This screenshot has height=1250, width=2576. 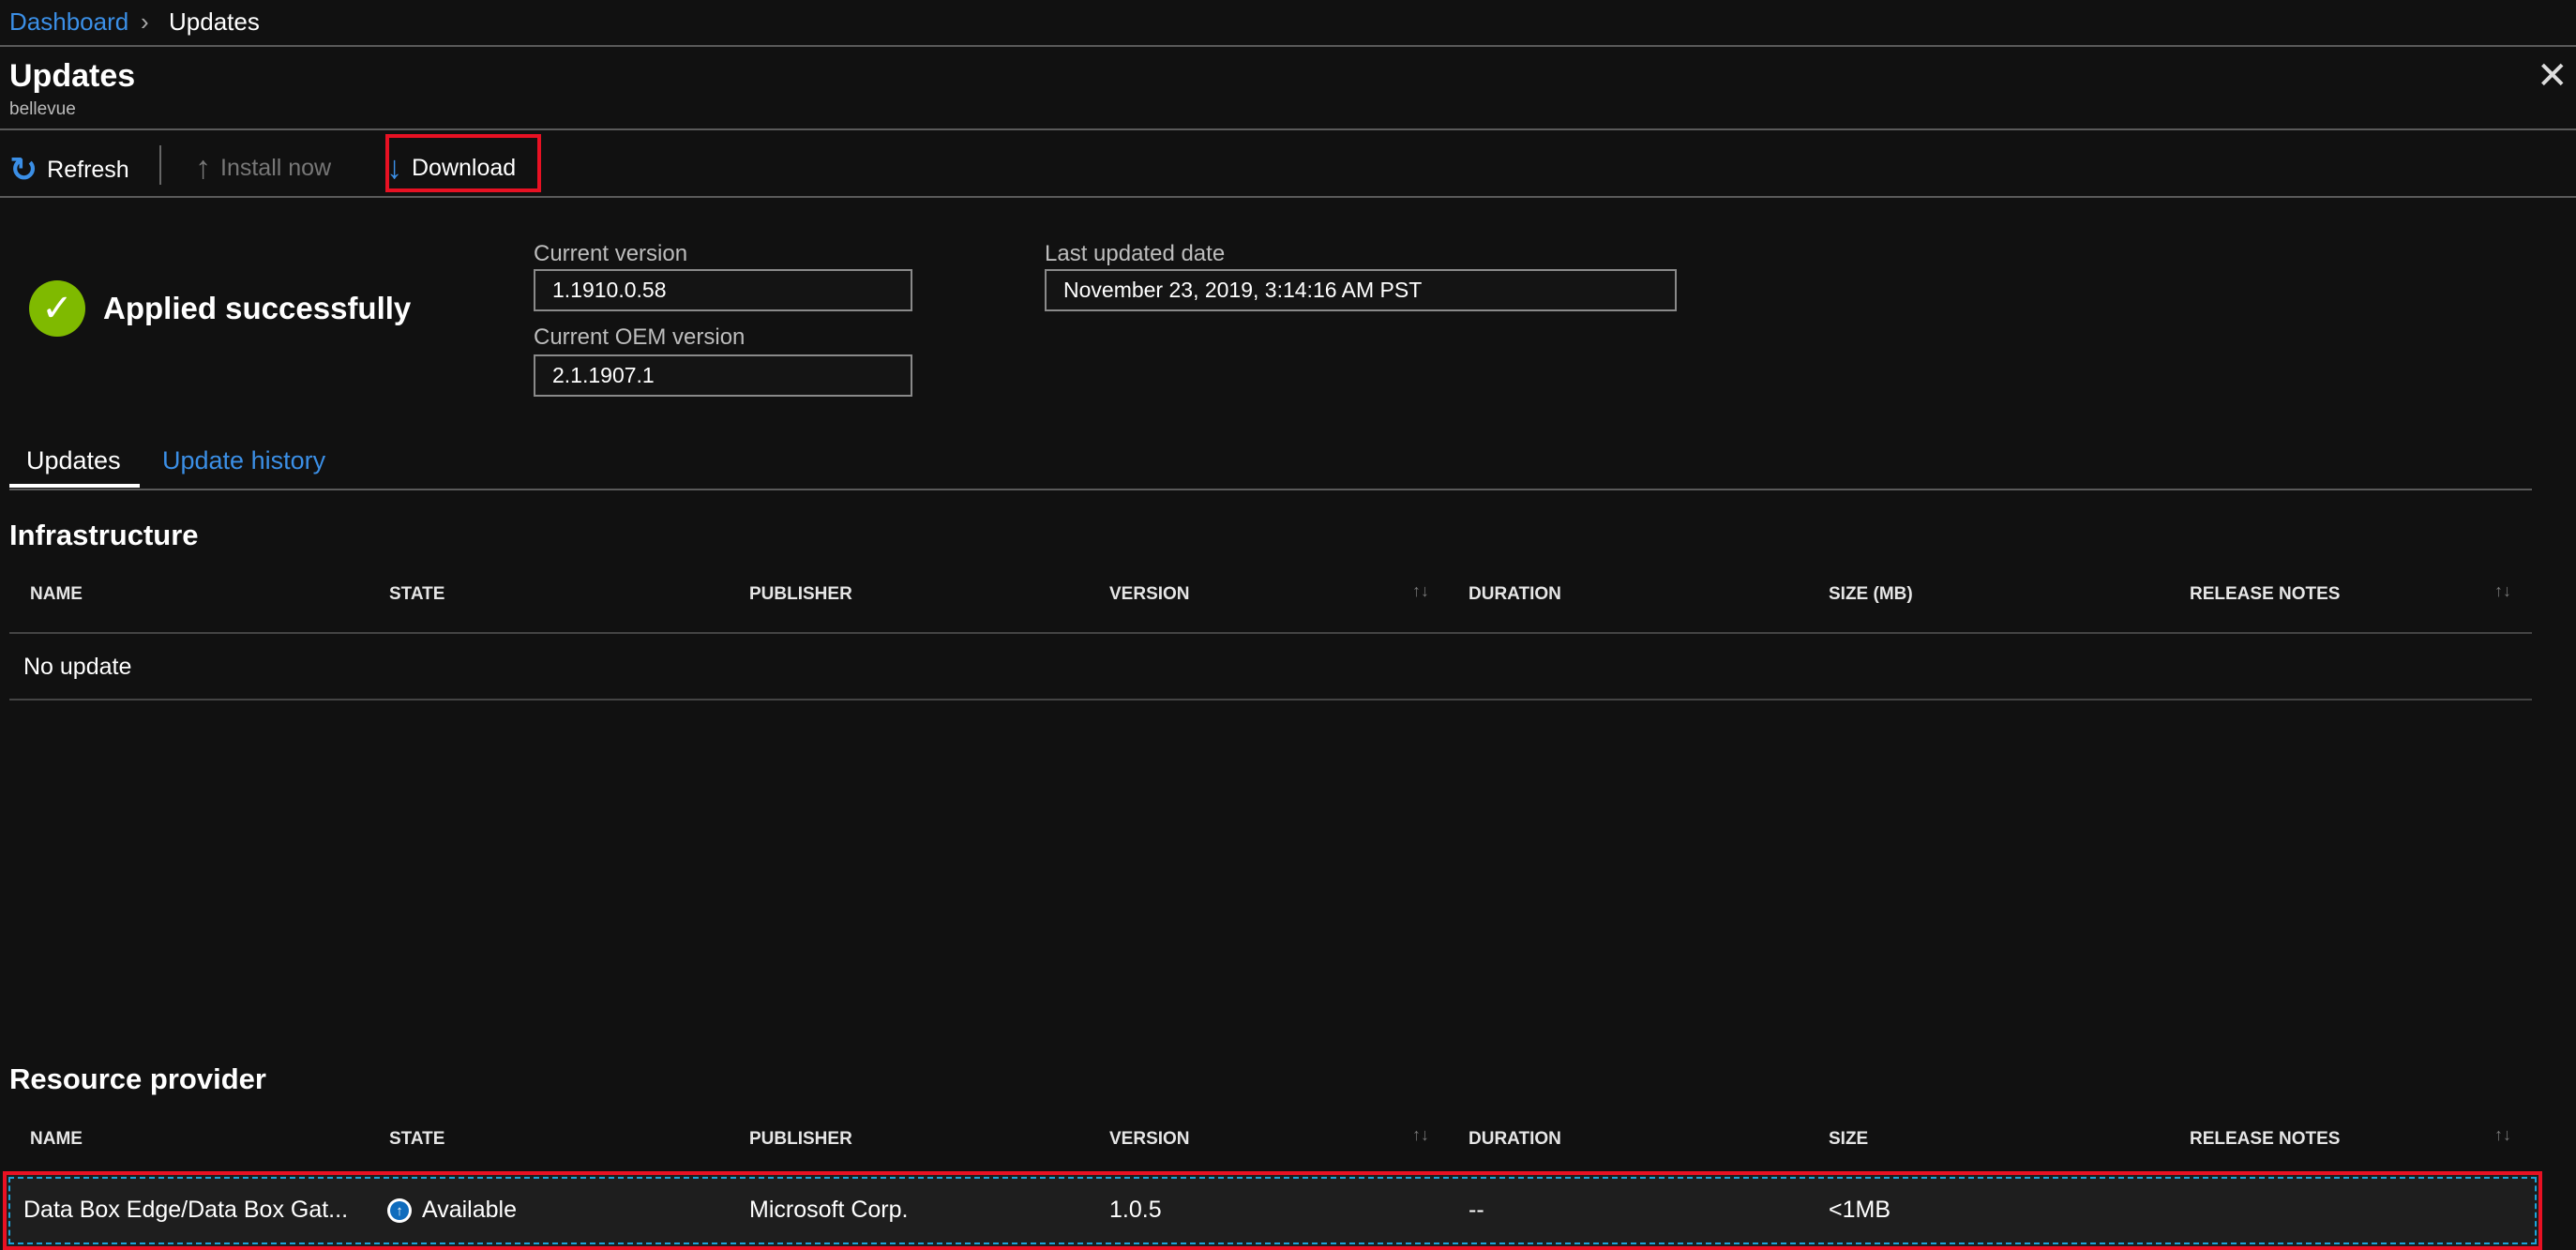 I want to click on install-now-button: ↑ Install now, so click(x=263, y=168).